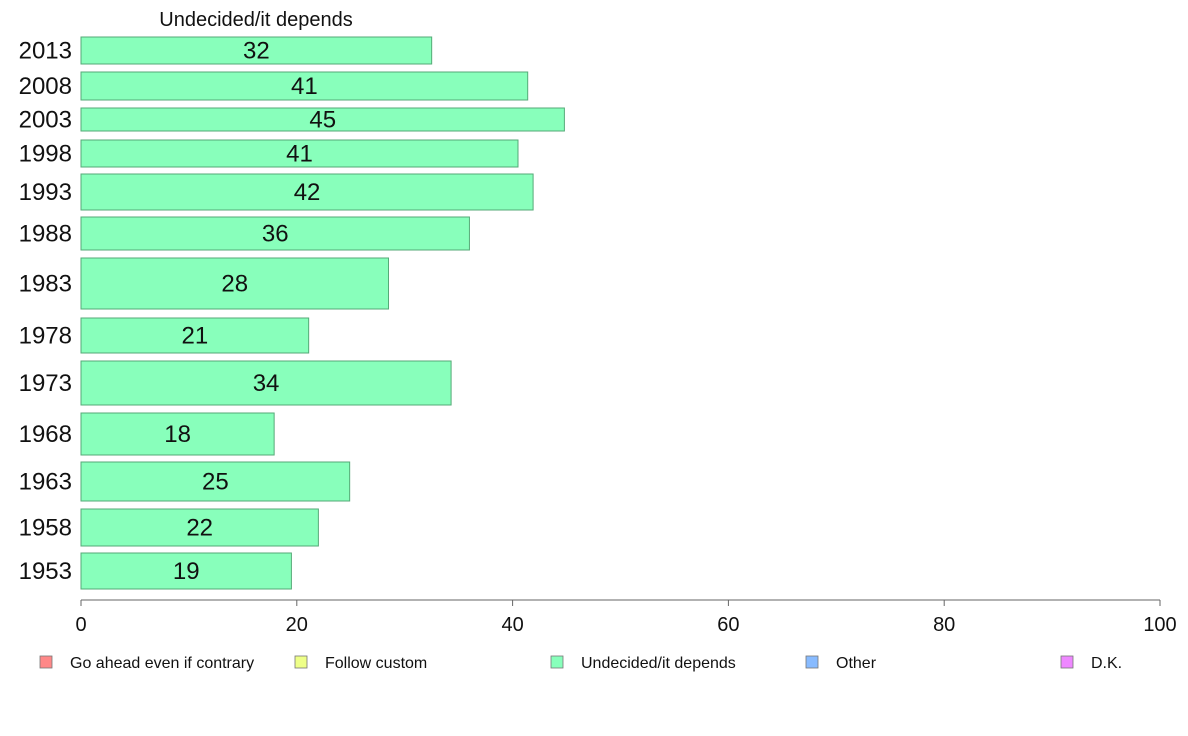  Describe the element at coordinates (1159, 625) in the screenshot. I see `x-tick-label-100: 100` at that location.